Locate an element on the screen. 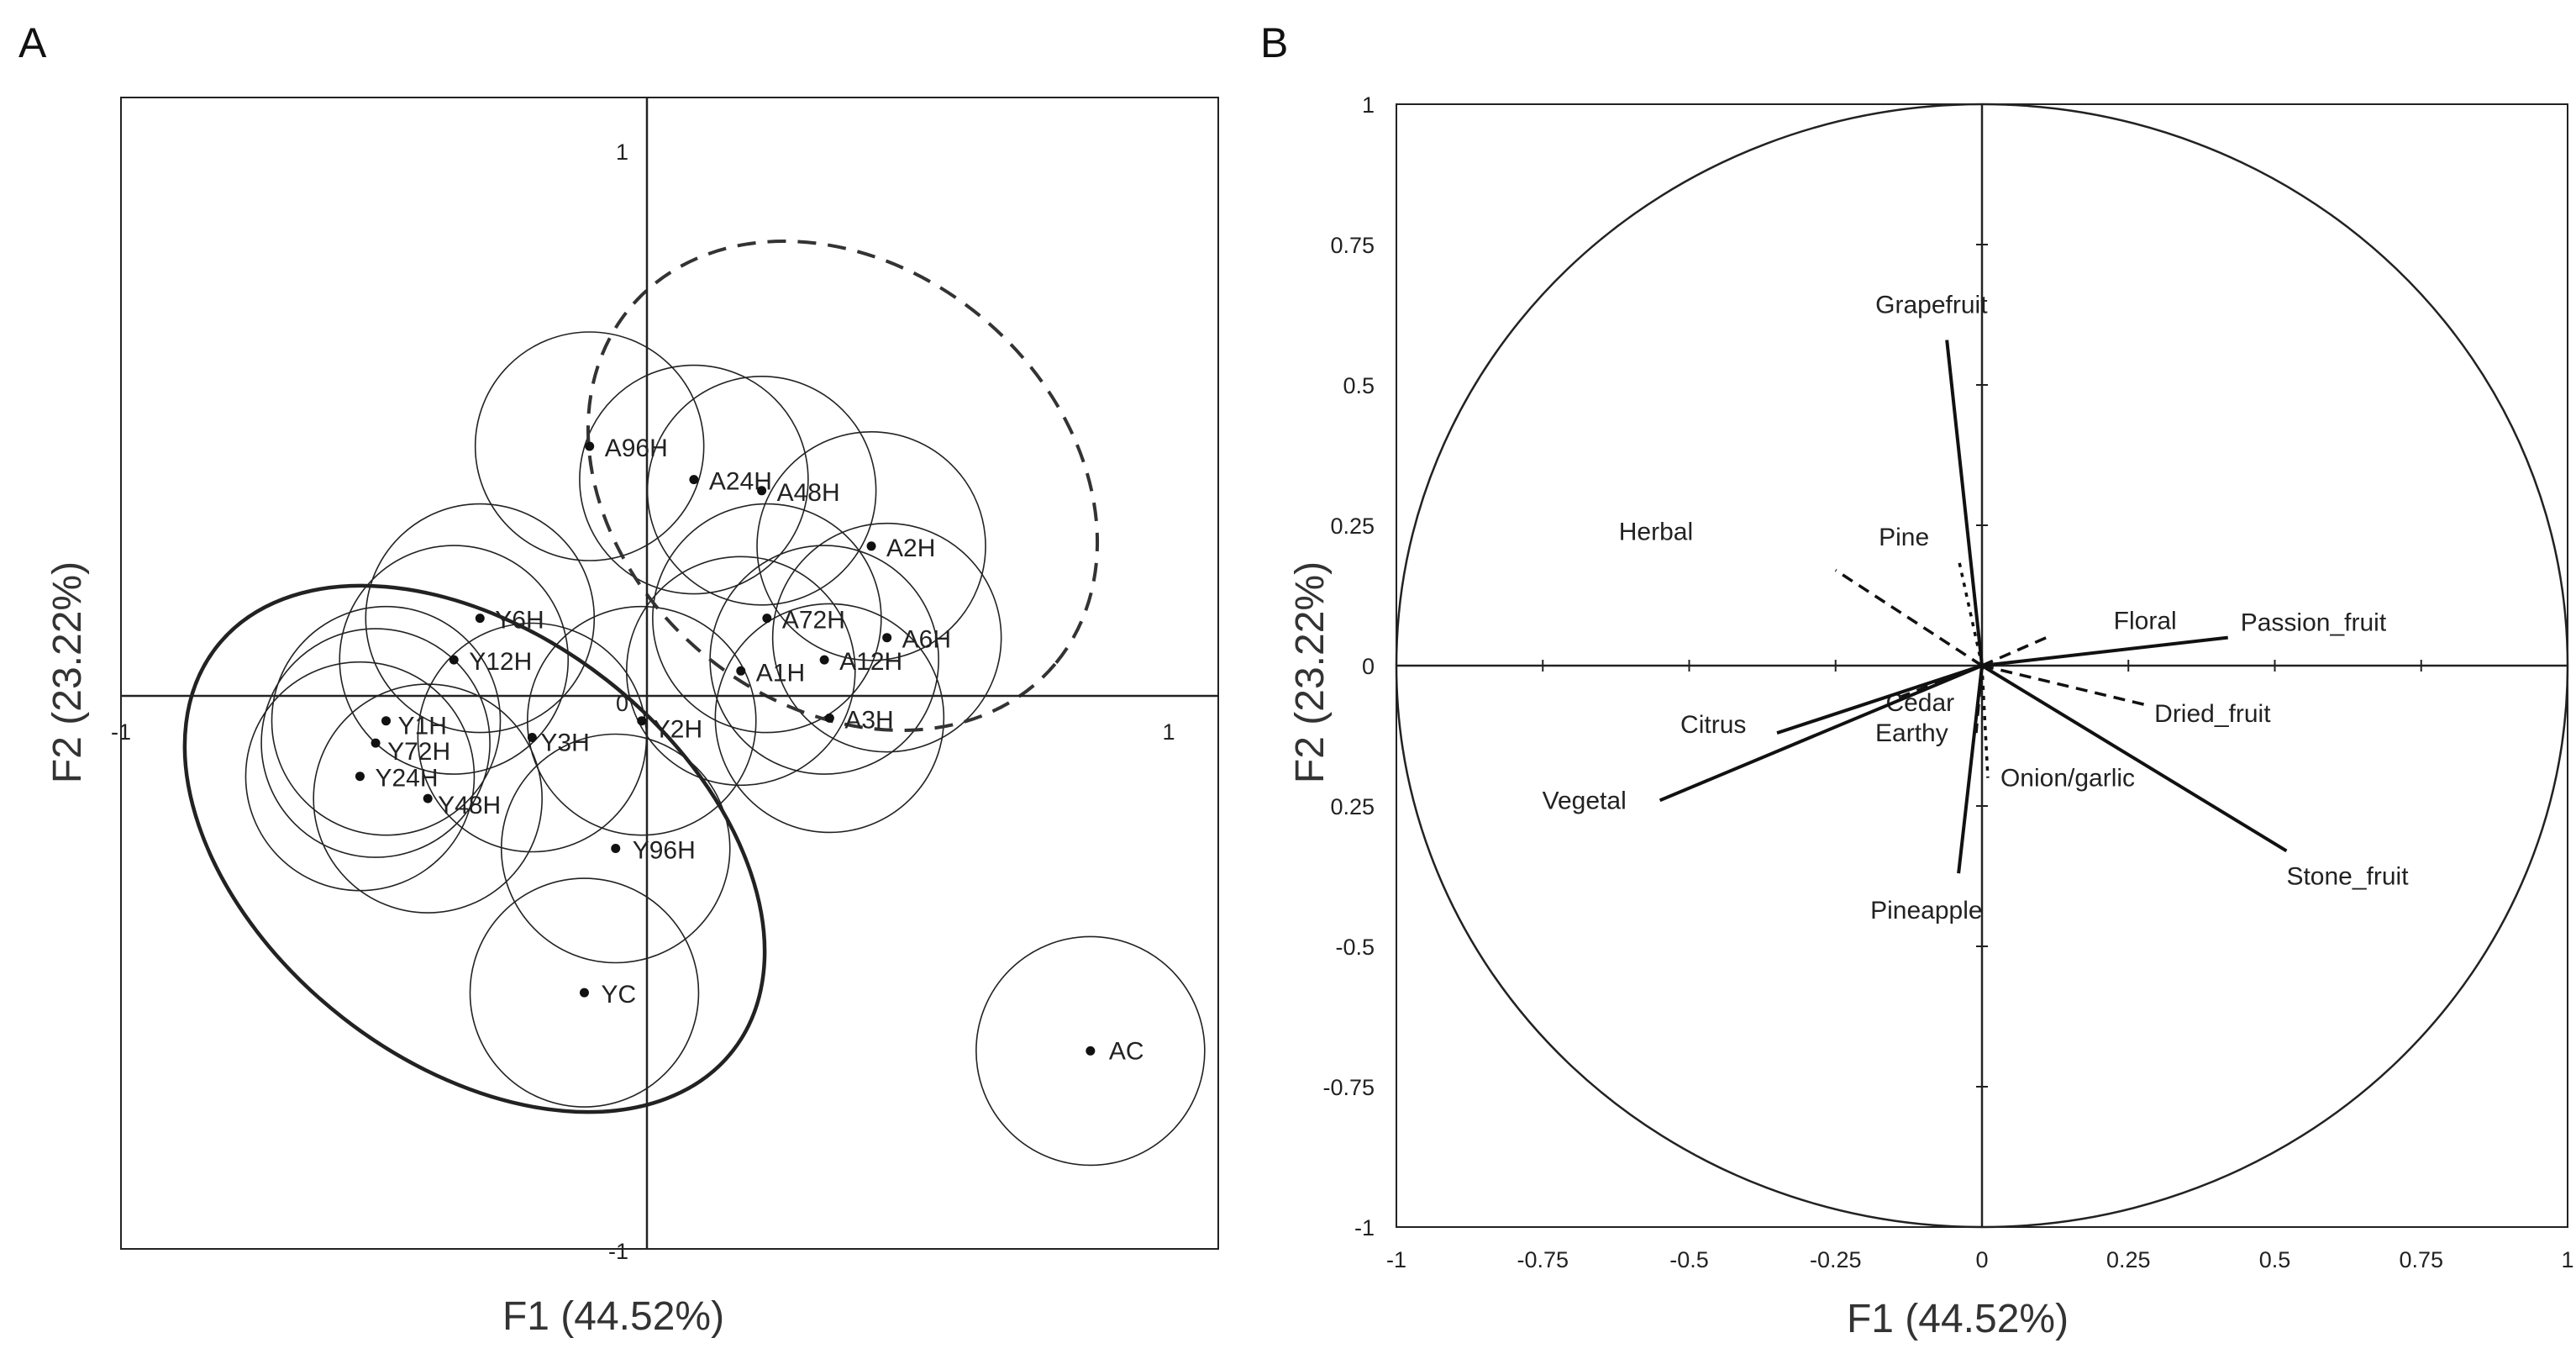  vector-passion-fruit is located at coordinates (2104, 651).